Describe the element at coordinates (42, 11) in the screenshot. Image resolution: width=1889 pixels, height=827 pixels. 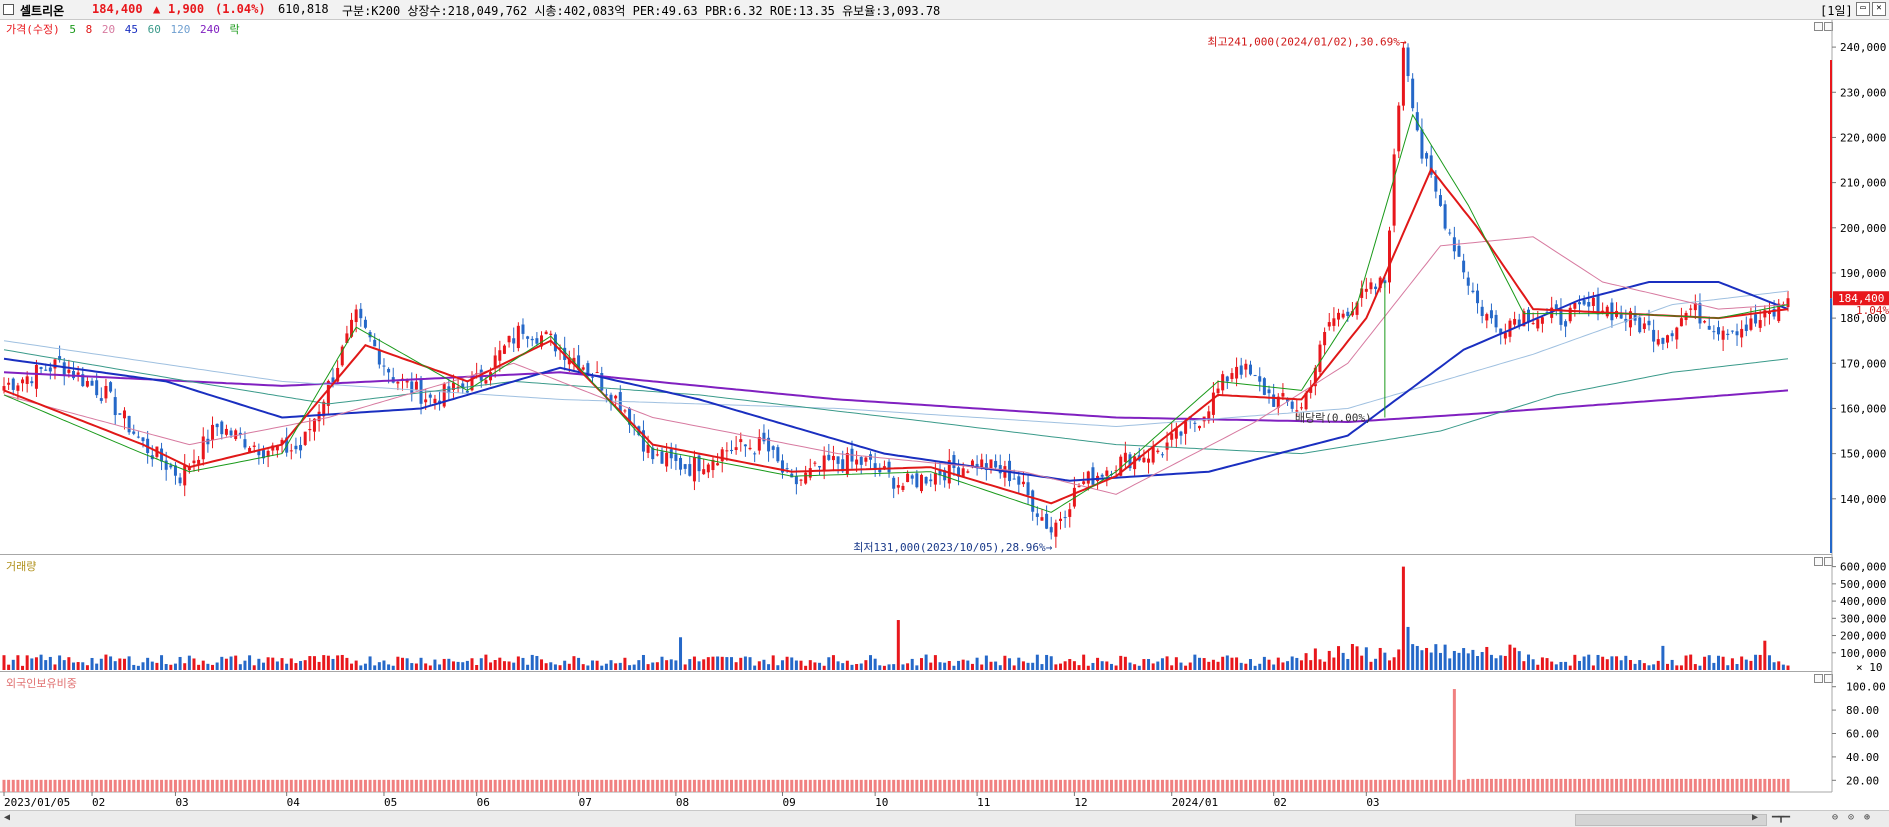
I see `stock-name: 셀트리온` at that location.